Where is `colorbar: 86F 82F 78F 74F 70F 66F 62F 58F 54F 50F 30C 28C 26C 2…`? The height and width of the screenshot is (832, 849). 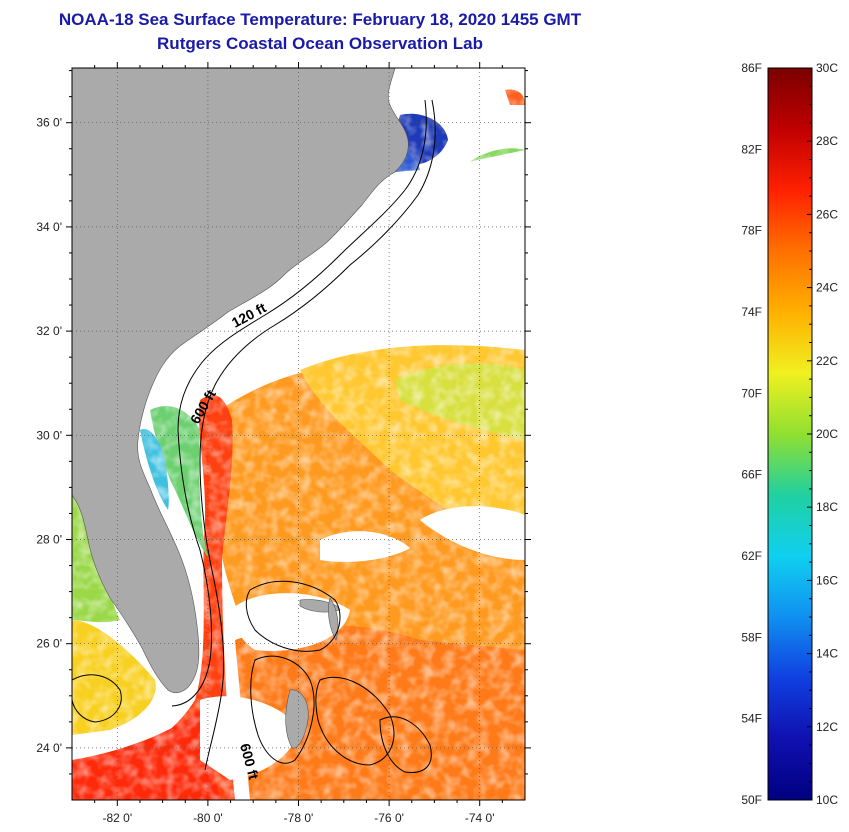 colorbar: 86F 82F 78F 74F 70F 66F 62F 58F 54F 50F 30C 28C 26C 2… is located at coordinates (789, 434).